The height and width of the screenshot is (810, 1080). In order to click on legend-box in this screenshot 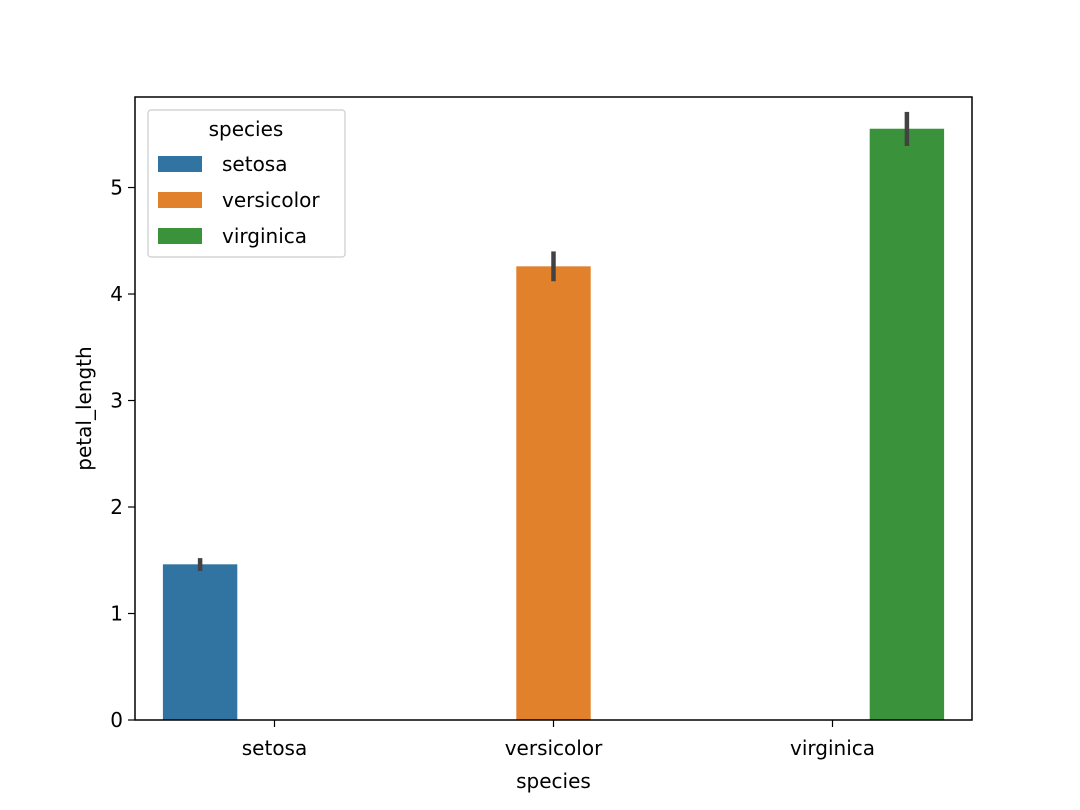, I will do `click(246, 183)`.